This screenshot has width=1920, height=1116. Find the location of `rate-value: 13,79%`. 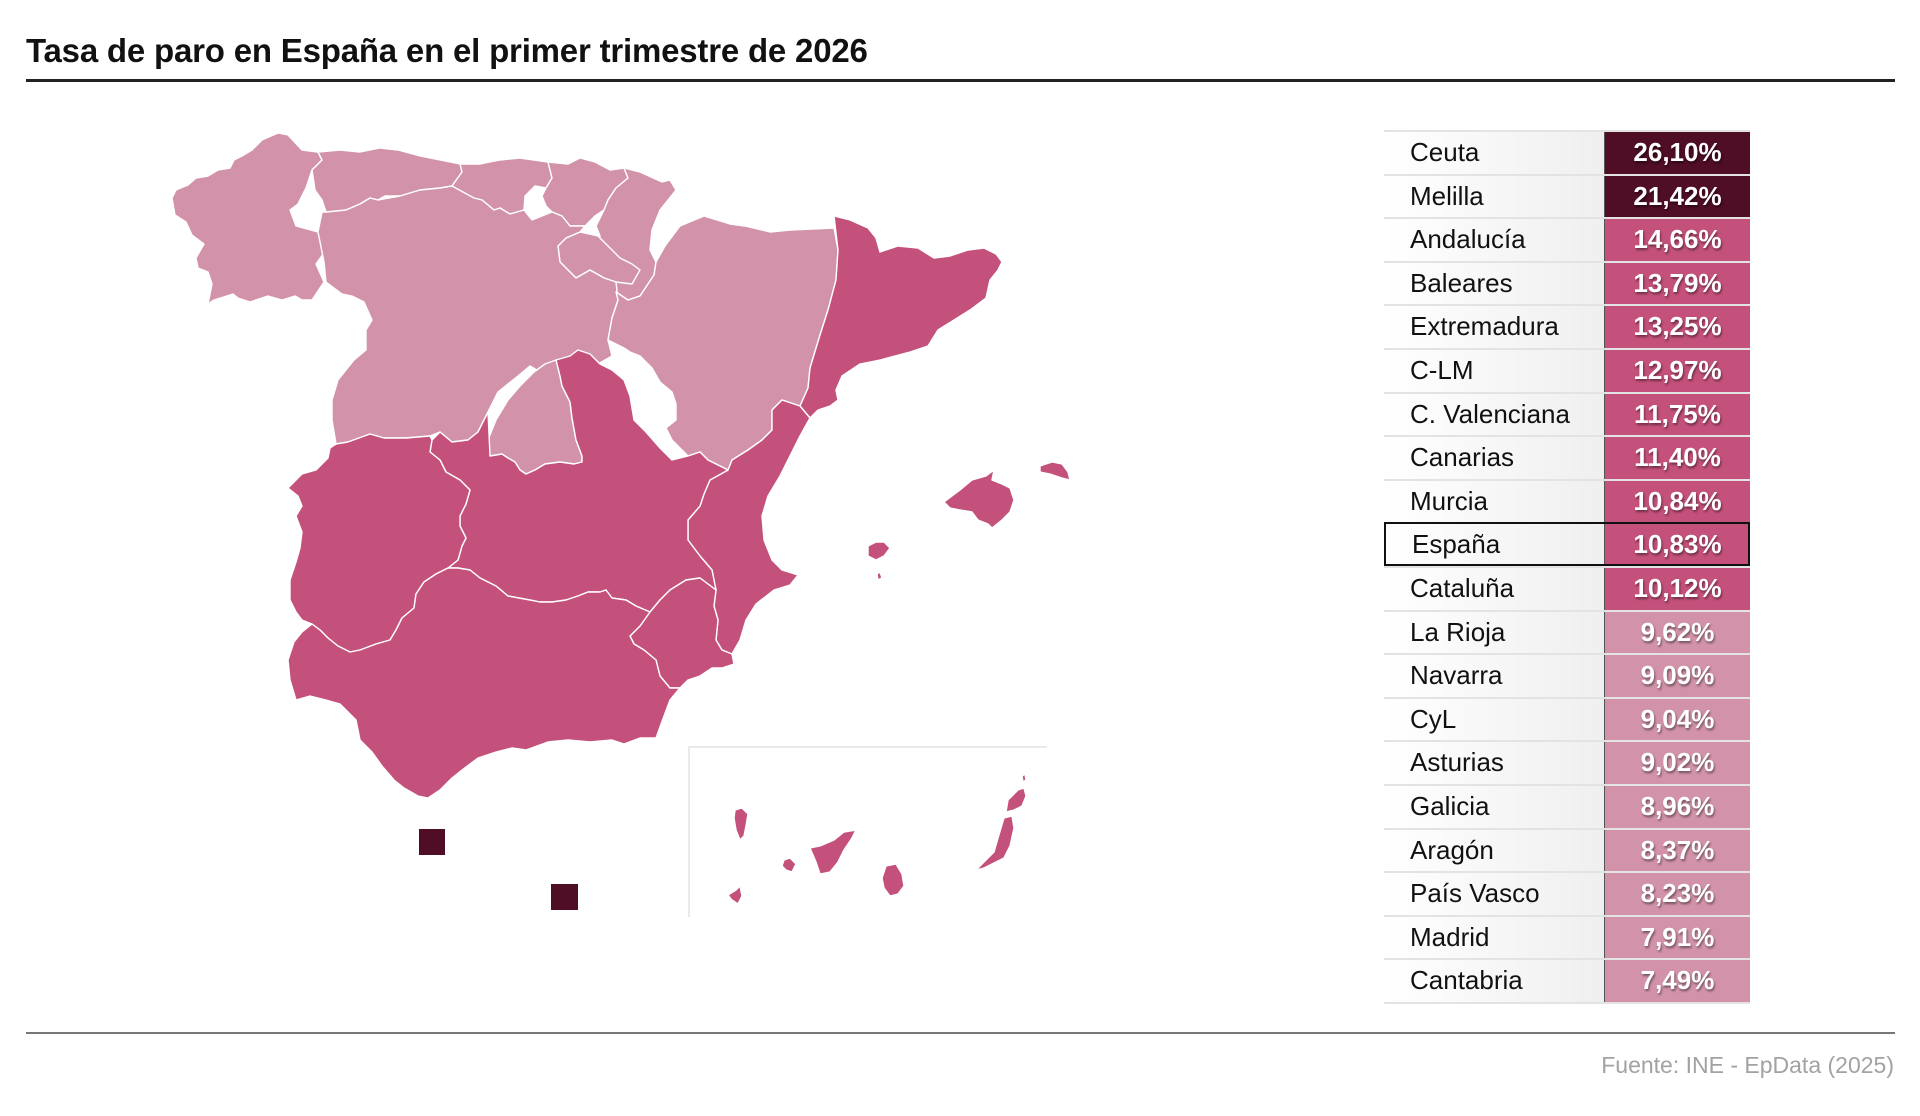

rate-value: 13,79% is located at coordinates (1677, 283).